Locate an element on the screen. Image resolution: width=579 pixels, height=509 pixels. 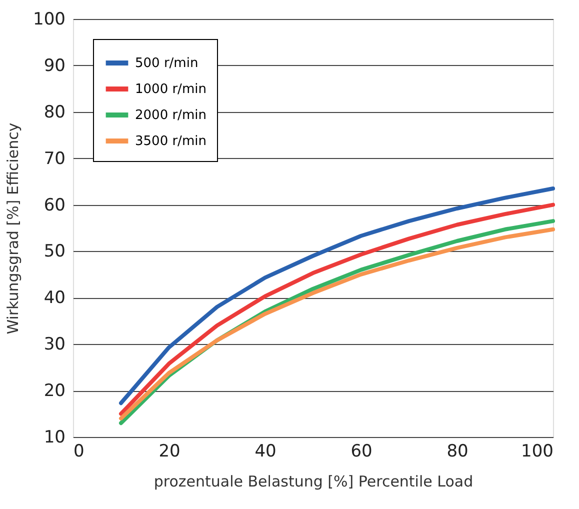
y-tick-label: 100 is located at coordinates (49, 20).